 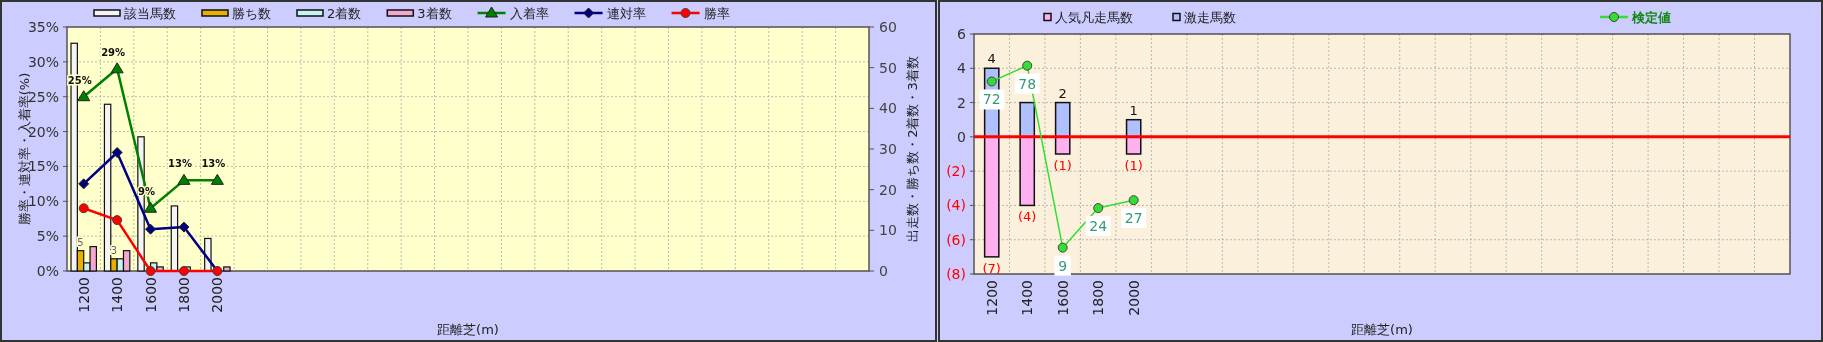 I want to click on data-label: 4, so click(x=991, y=59).